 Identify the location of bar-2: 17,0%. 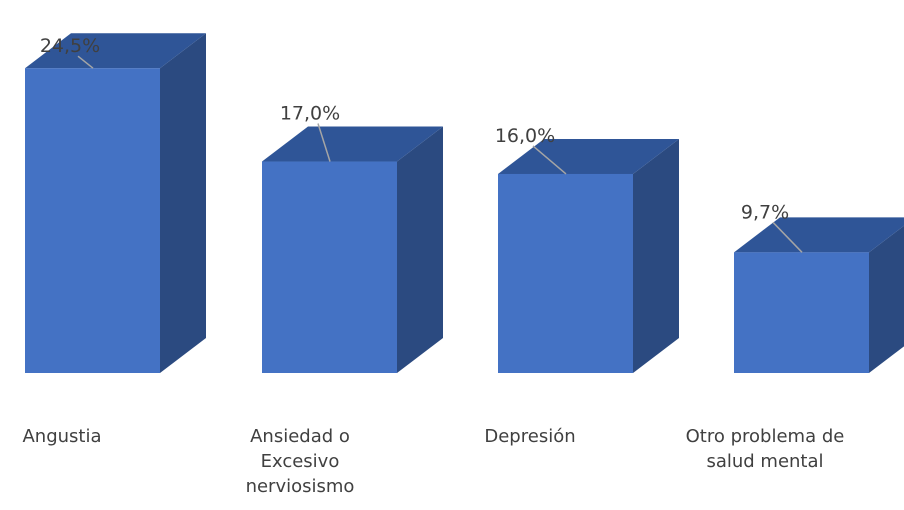
(352, 238).